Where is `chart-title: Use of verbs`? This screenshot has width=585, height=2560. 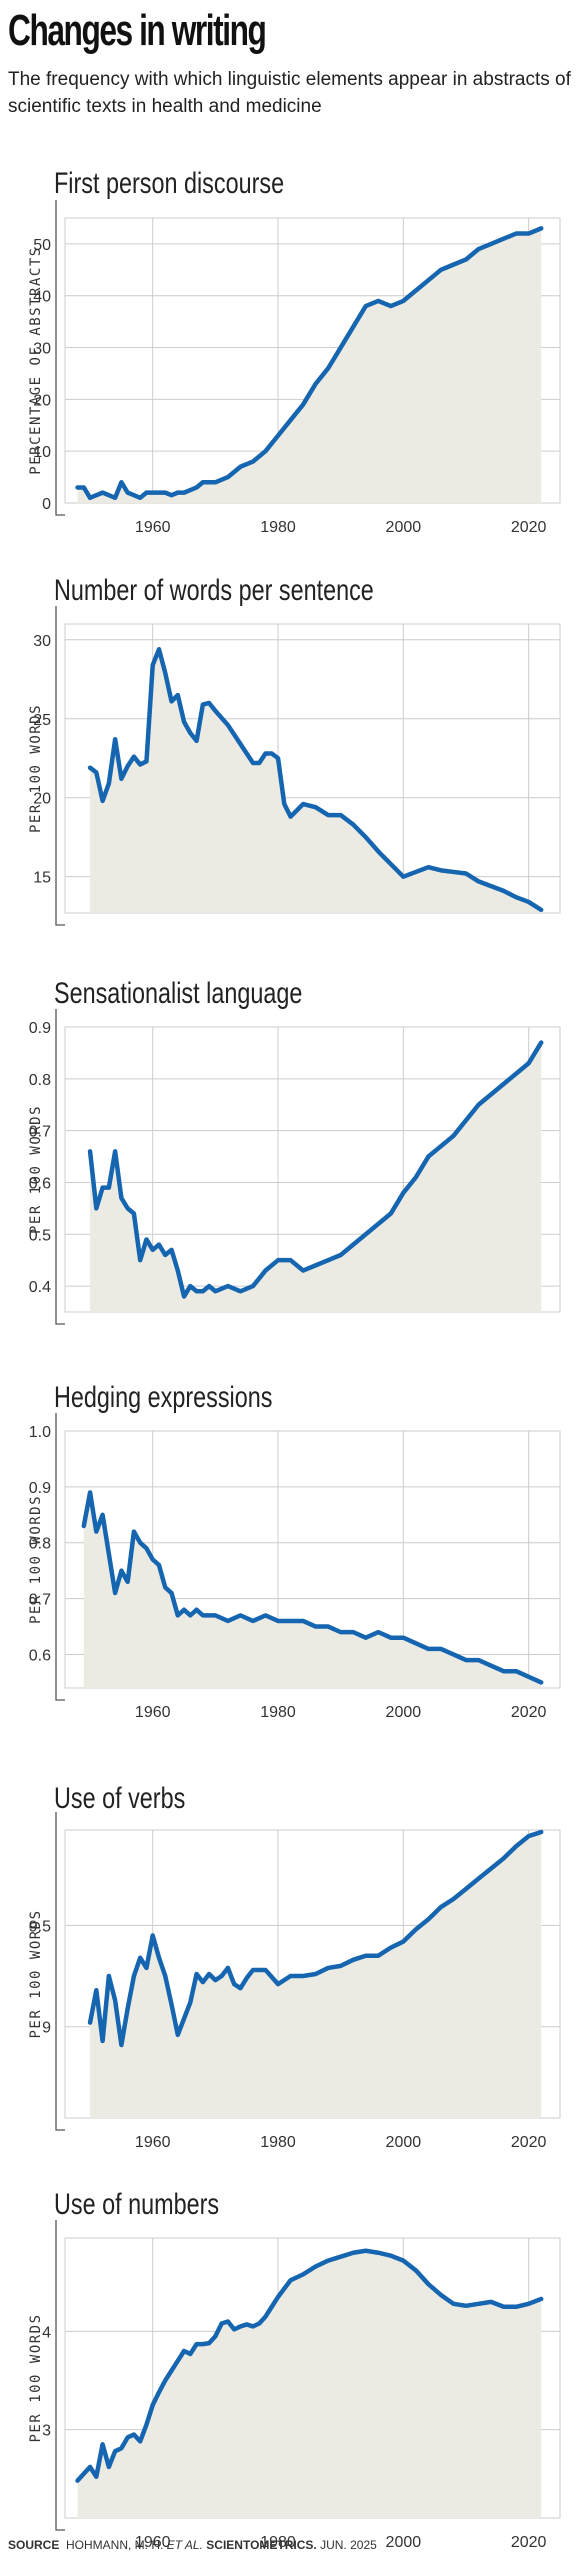
chart-title: Use of verbs is located at coordinates (119, 1797).